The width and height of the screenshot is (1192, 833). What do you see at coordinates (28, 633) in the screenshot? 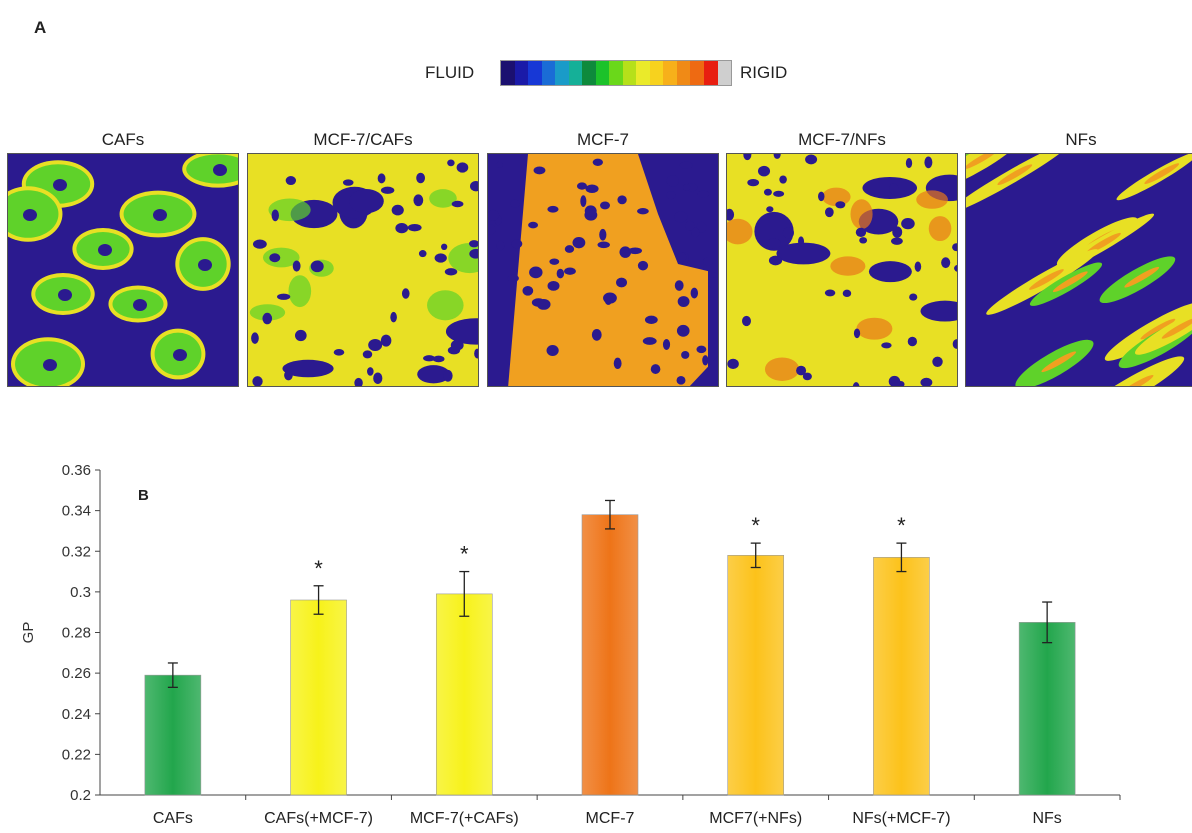
I see `y-axis-label: GP` at bounding box center [28, 633].